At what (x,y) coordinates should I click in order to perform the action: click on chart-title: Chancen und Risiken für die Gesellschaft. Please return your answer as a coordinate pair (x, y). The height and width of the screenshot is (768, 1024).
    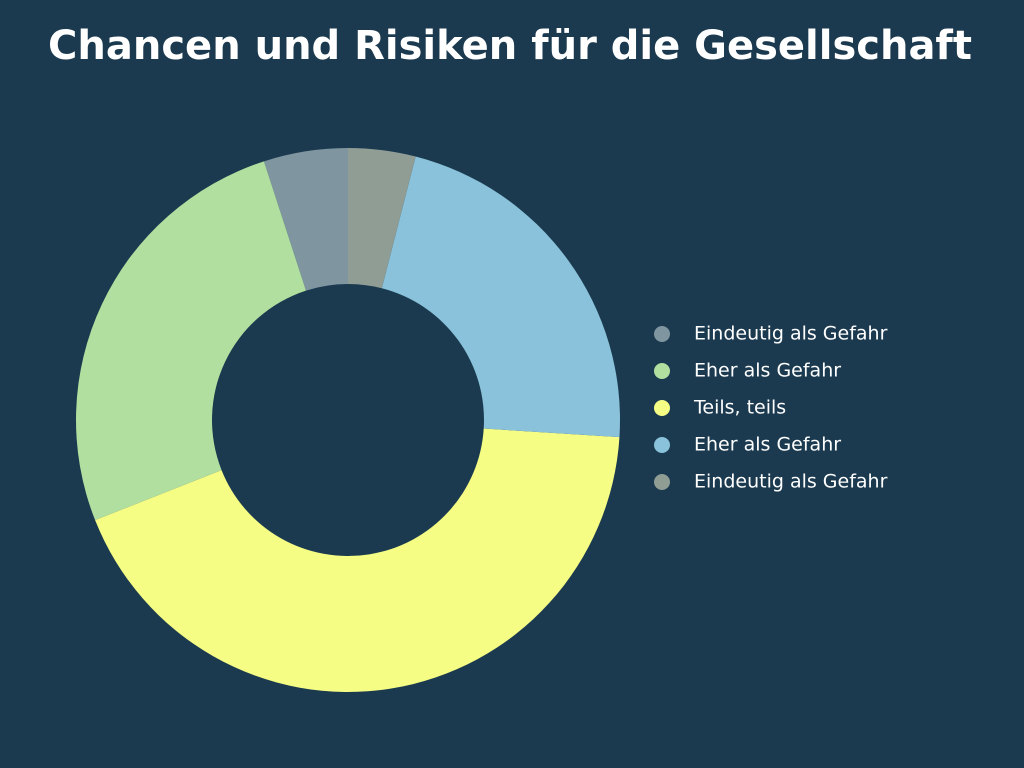
    Looking at the image, I should click on (510, 46).